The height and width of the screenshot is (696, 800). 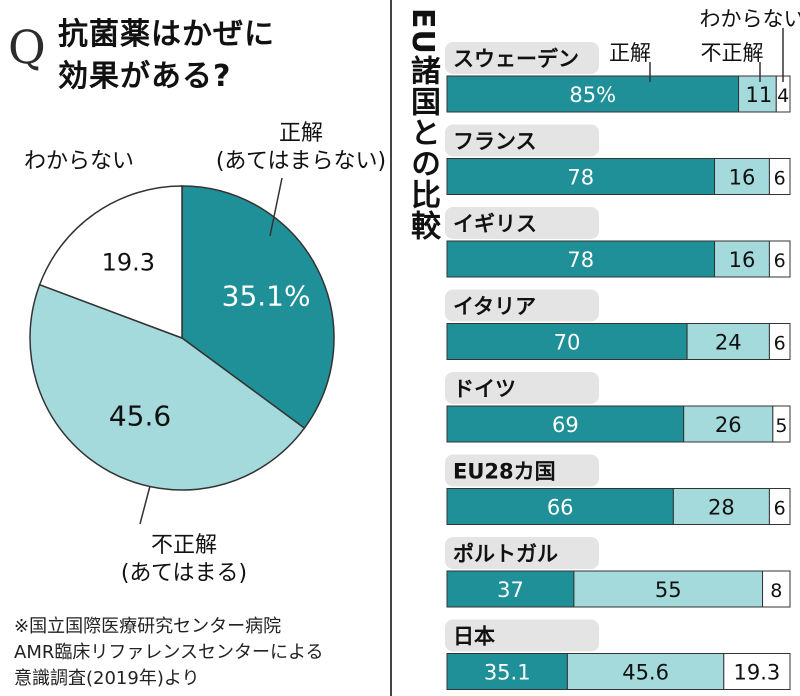 What do you see at coordinates (166, 55) in the screenshot?
I see `question-title: 抗菌薬はかぜに 効果がある?` at bounding box center [166, 55].